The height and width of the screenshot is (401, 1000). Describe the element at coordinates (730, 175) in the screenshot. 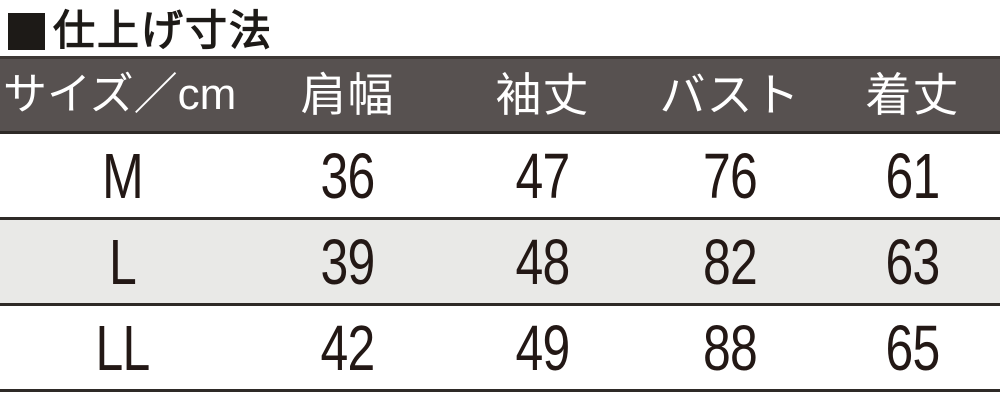

I see `value-bust: 76` at that location.